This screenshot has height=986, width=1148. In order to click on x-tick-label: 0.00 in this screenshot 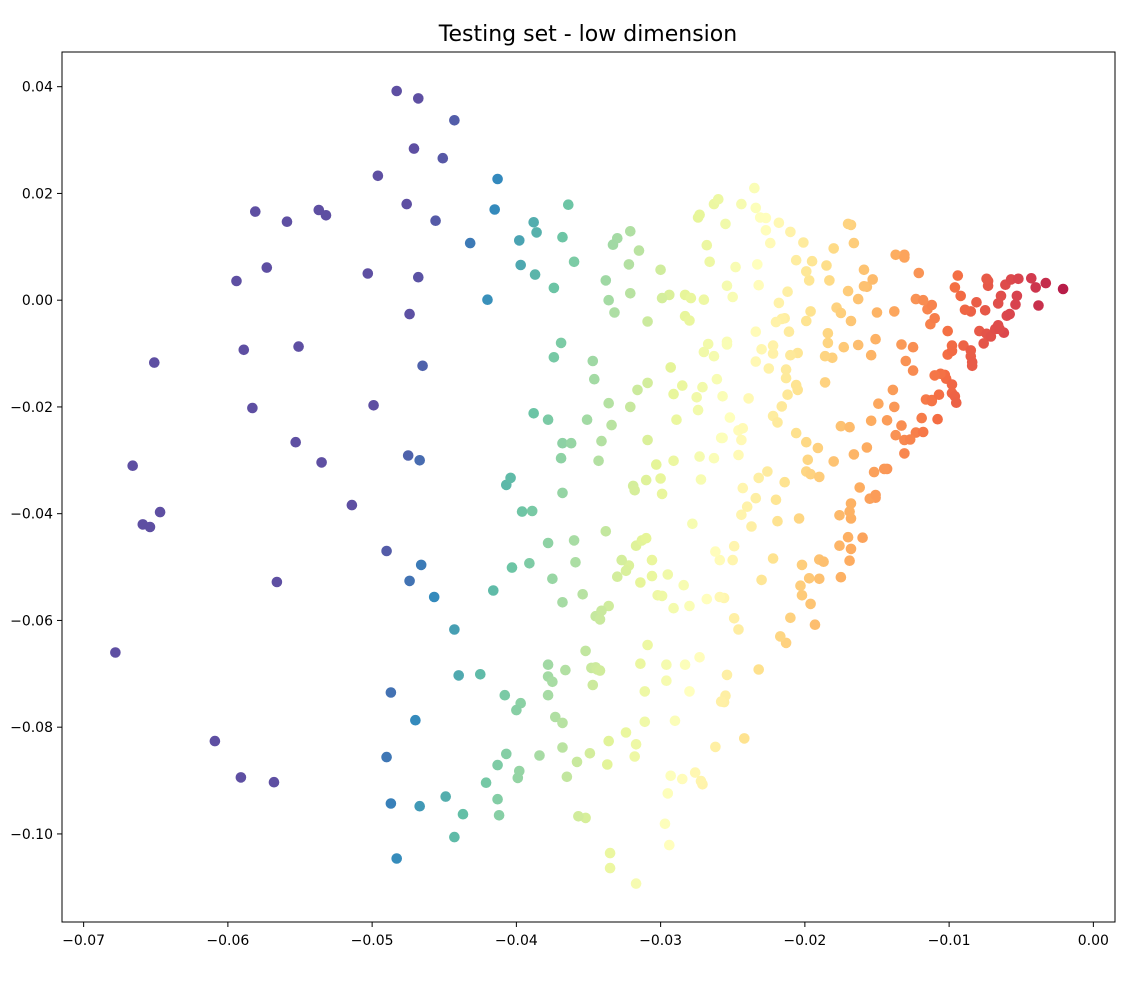, I will do `click(1093, 941)`.